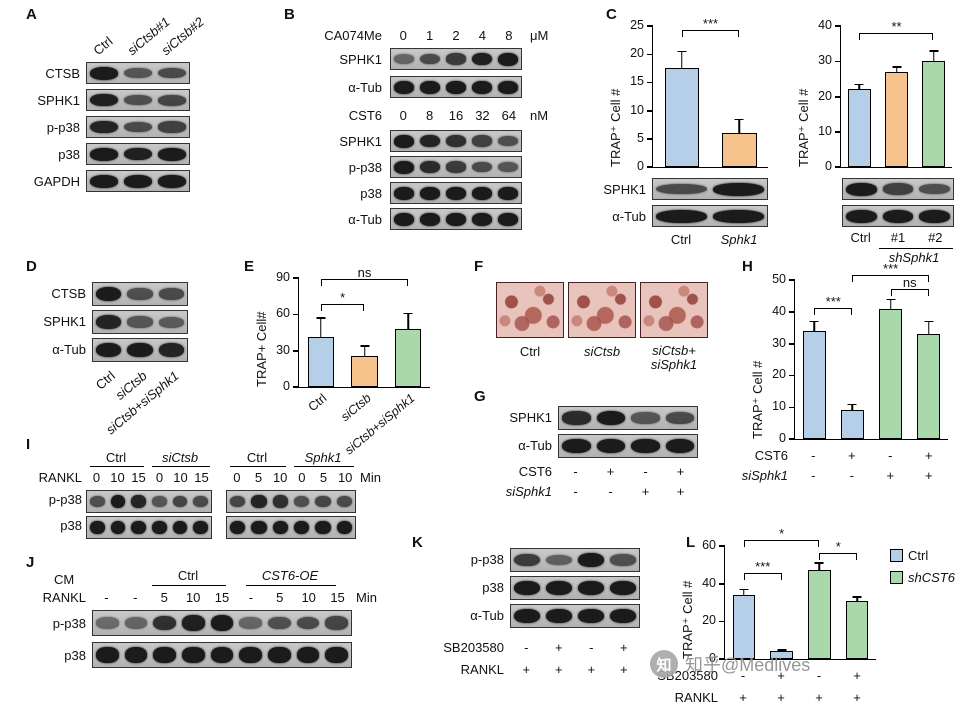 This screenshot has height=720, width=972. Describe the element at coordinates (283, 313) in the screenshot. I see `y-axis-tick-label: 60` at that location.